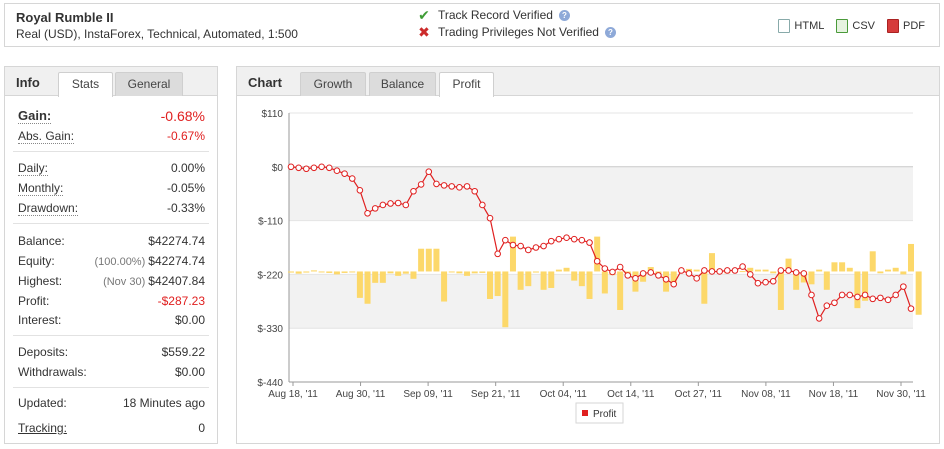  I want to click on stat-withdrawals: Withdrawals: $0.00, so click(111, 372).